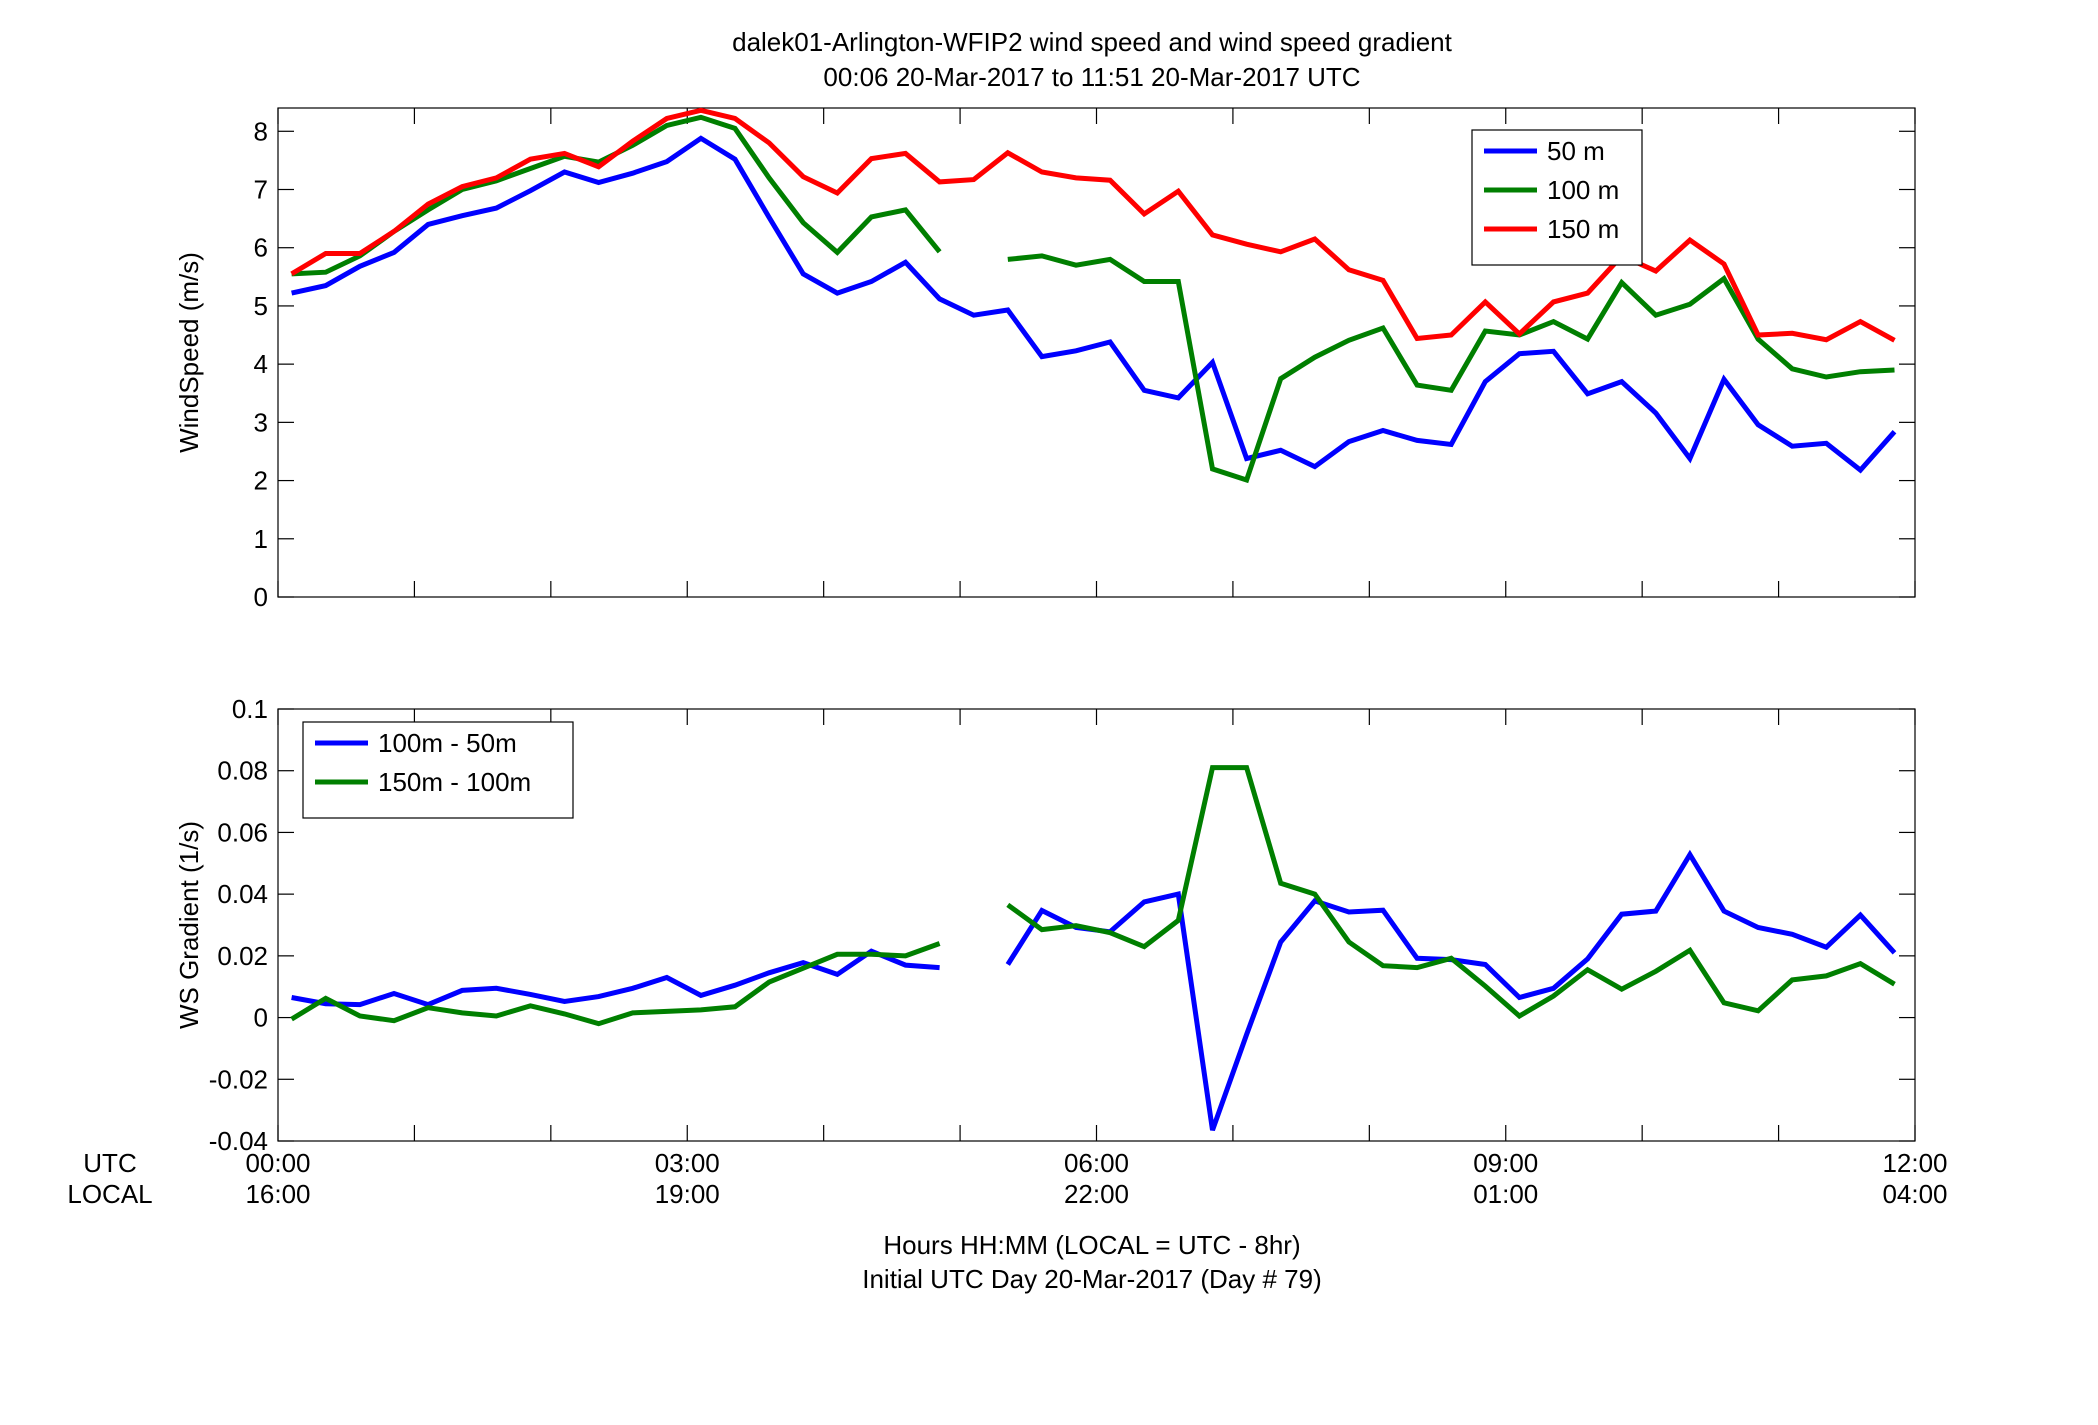 The height and width of the screenshot is (1425, 2098). I want to click on x-tick-label-local: 01:00, so click(1505, 1194).